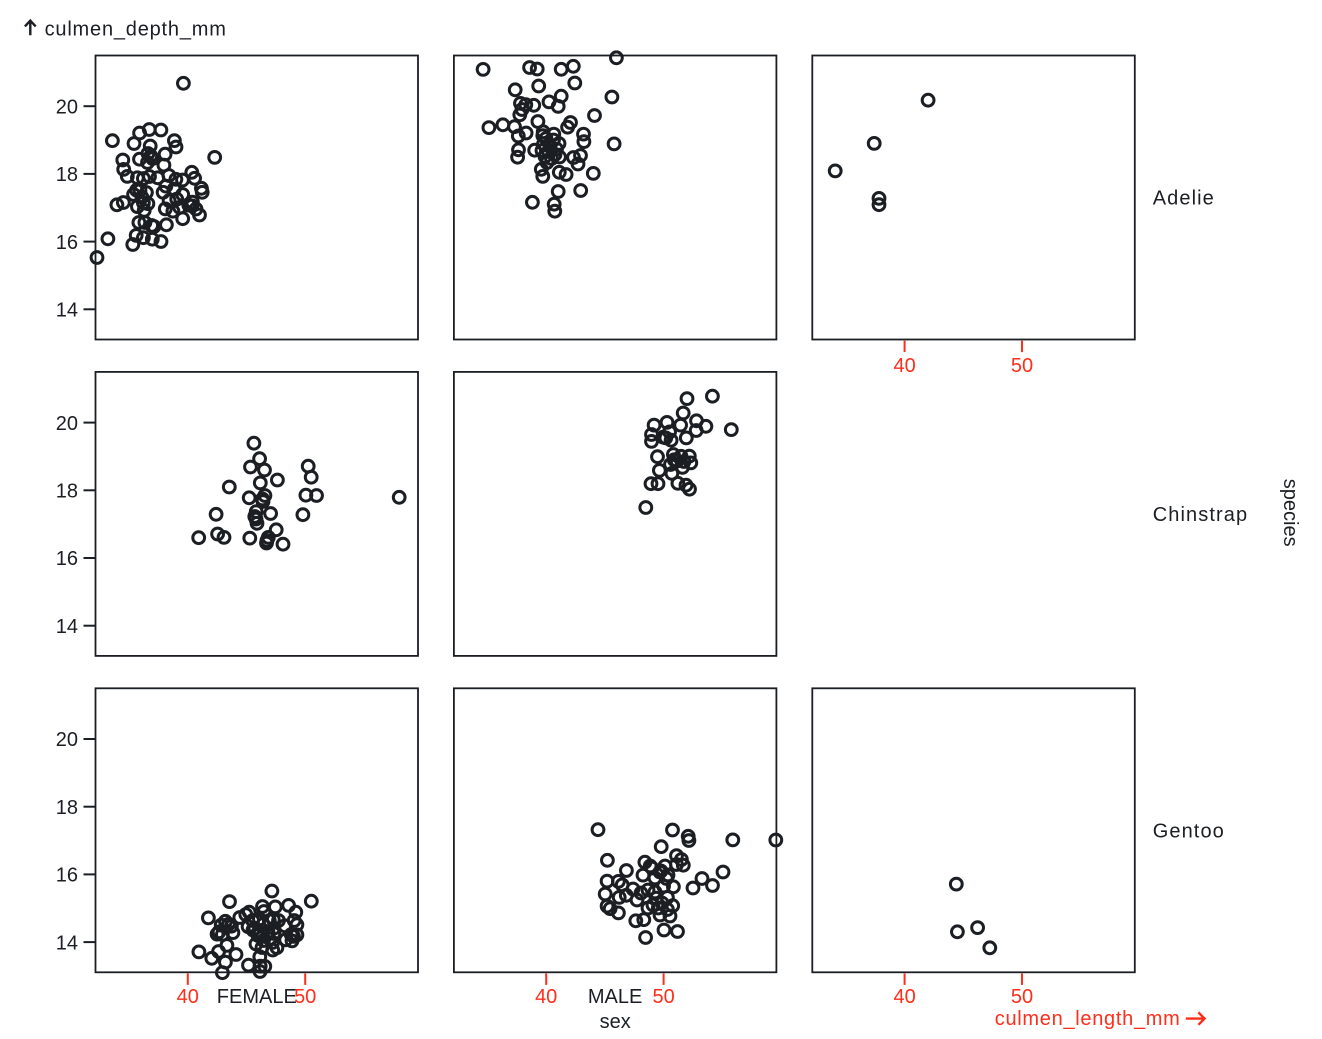 The height and width of the screenshot is (1039, 1322). Describe the element at coordinates (1201, 515) in the screenshot. I see `svg-text: Chinstrap` at that location.